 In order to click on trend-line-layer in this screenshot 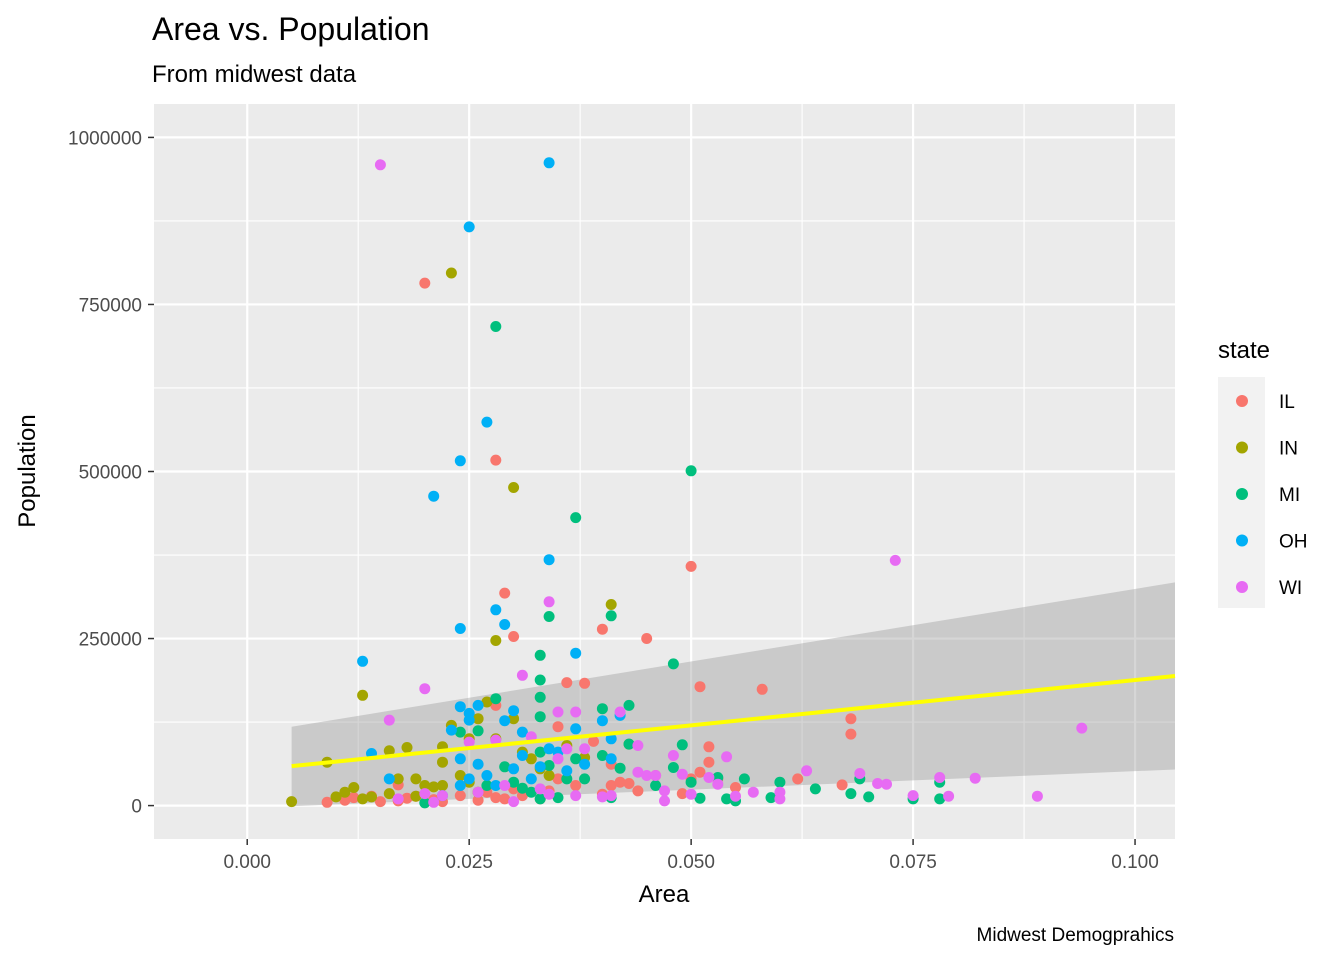, I will do `click(733, 721)`.